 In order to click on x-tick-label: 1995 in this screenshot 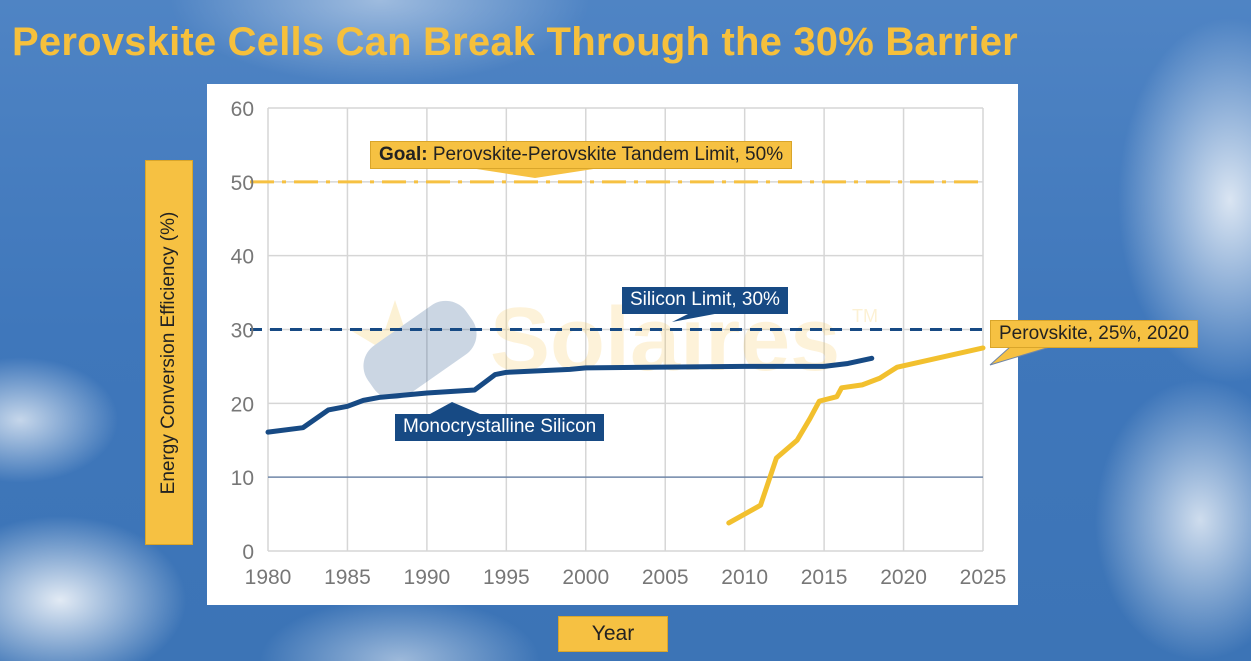, I will do `click(506, 577)`.